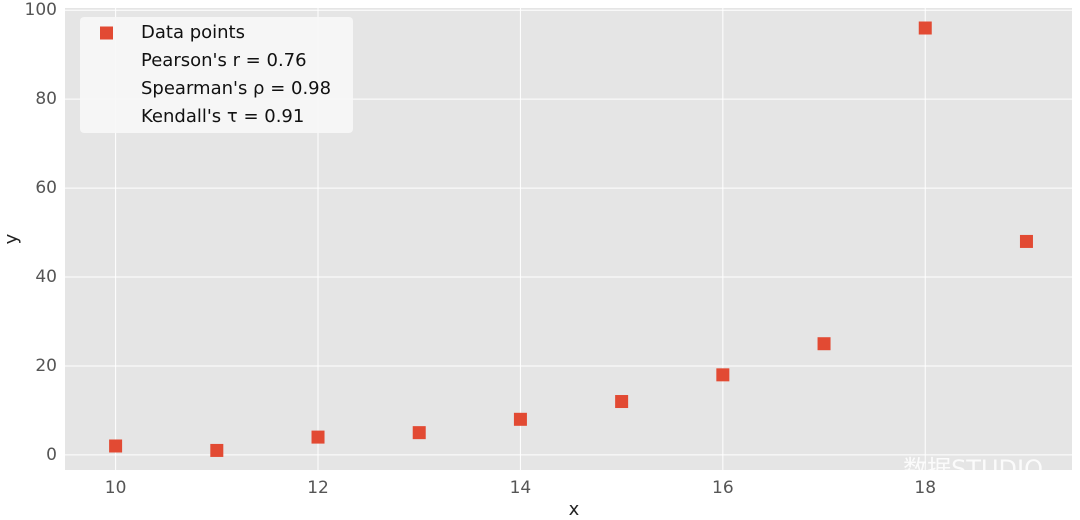 This screenshot has height=520, width=1080. Describe the element at coordinates (521, 488) in the screenshot. I see `x-tick-label: 14` at that location.